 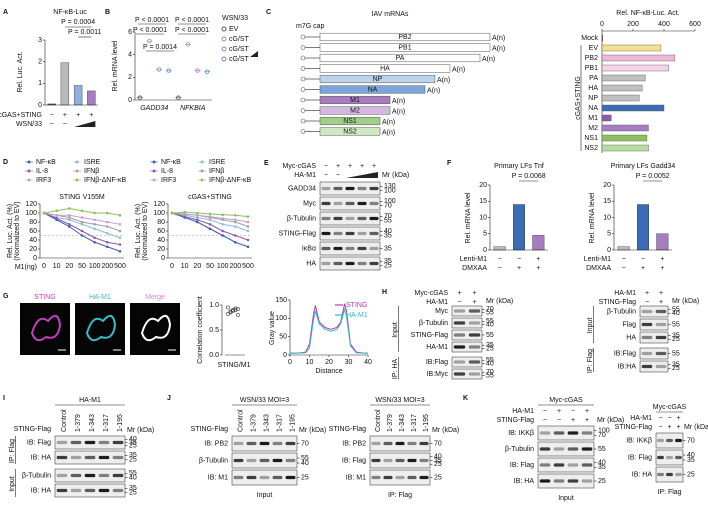 I want to click on section-label: IP: Flag, so click(x=590, y=361).